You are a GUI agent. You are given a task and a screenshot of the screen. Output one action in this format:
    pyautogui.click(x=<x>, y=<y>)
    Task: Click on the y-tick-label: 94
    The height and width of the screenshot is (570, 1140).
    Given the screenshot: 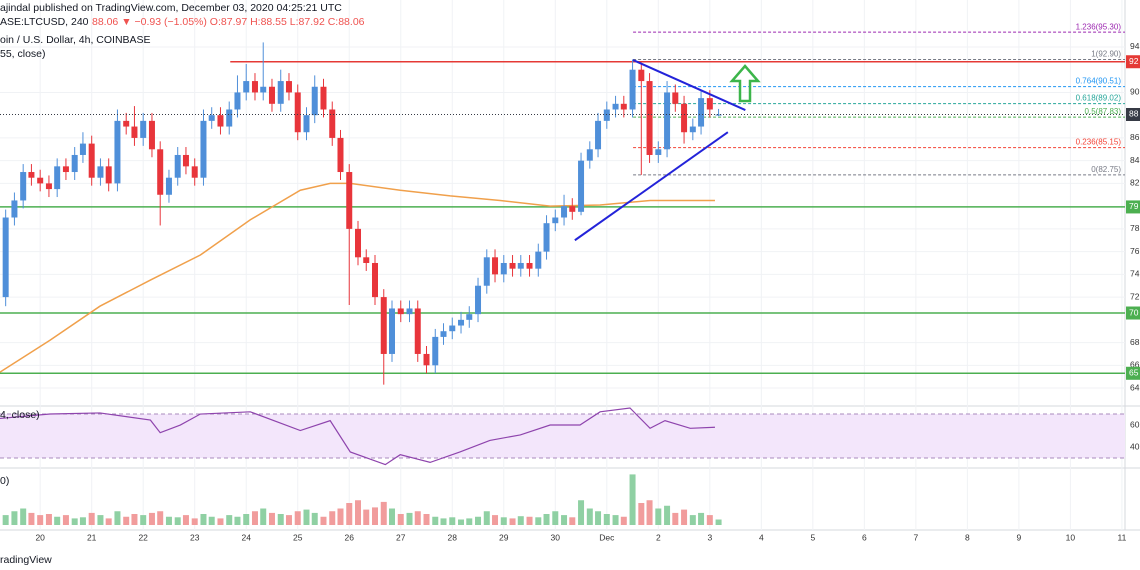 What is the action you would take?
    pyautogui.click(x=1135, y=46)
    